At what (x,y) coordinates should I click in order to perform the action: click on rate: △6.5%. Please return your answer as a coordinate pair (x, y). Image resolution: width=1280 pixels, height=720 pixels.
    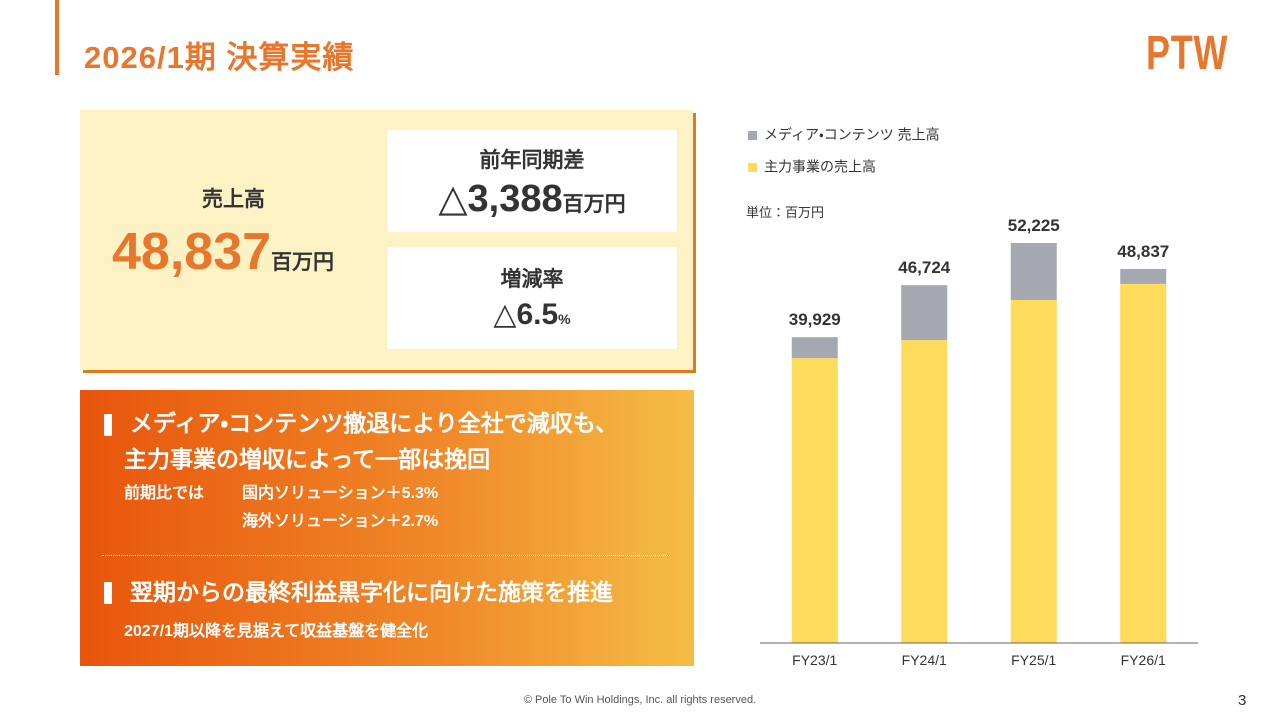
    Looking at the image, I should click on (532, 314).